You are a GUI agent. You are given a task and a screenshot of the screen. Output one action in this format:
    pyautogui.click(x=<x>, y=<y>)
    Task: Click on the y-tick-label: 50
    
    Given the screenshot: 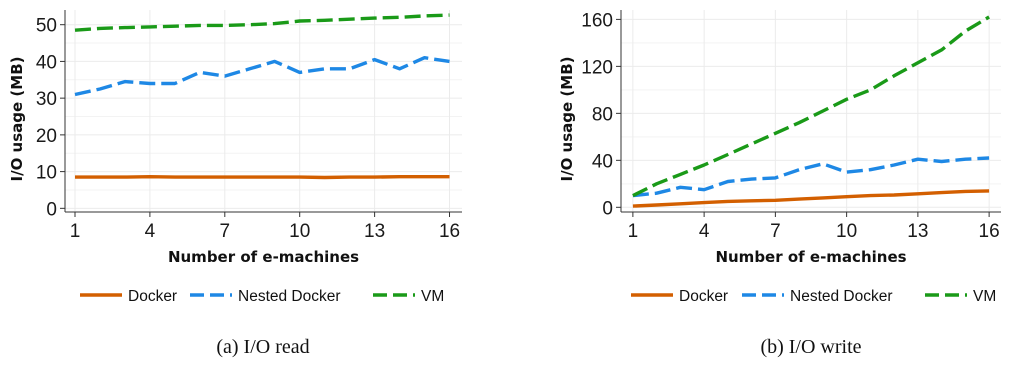 What is the action you would take?
    pyautogui.click(x=46, y=26)
    